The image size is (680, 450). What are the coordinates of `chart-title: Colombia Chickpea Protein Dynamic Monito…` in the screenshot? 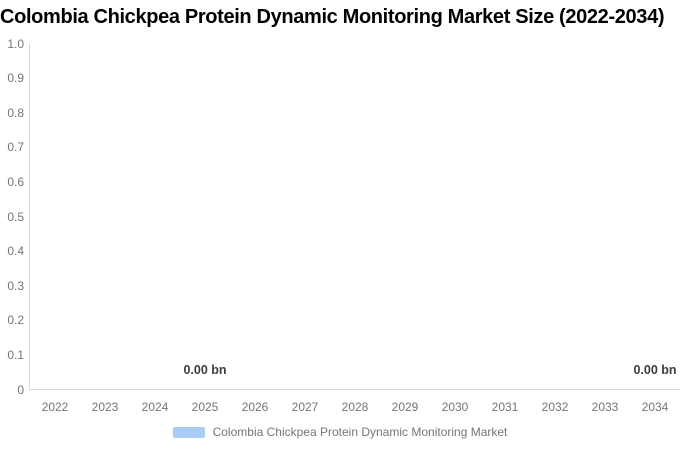 It's located at (332, 17).